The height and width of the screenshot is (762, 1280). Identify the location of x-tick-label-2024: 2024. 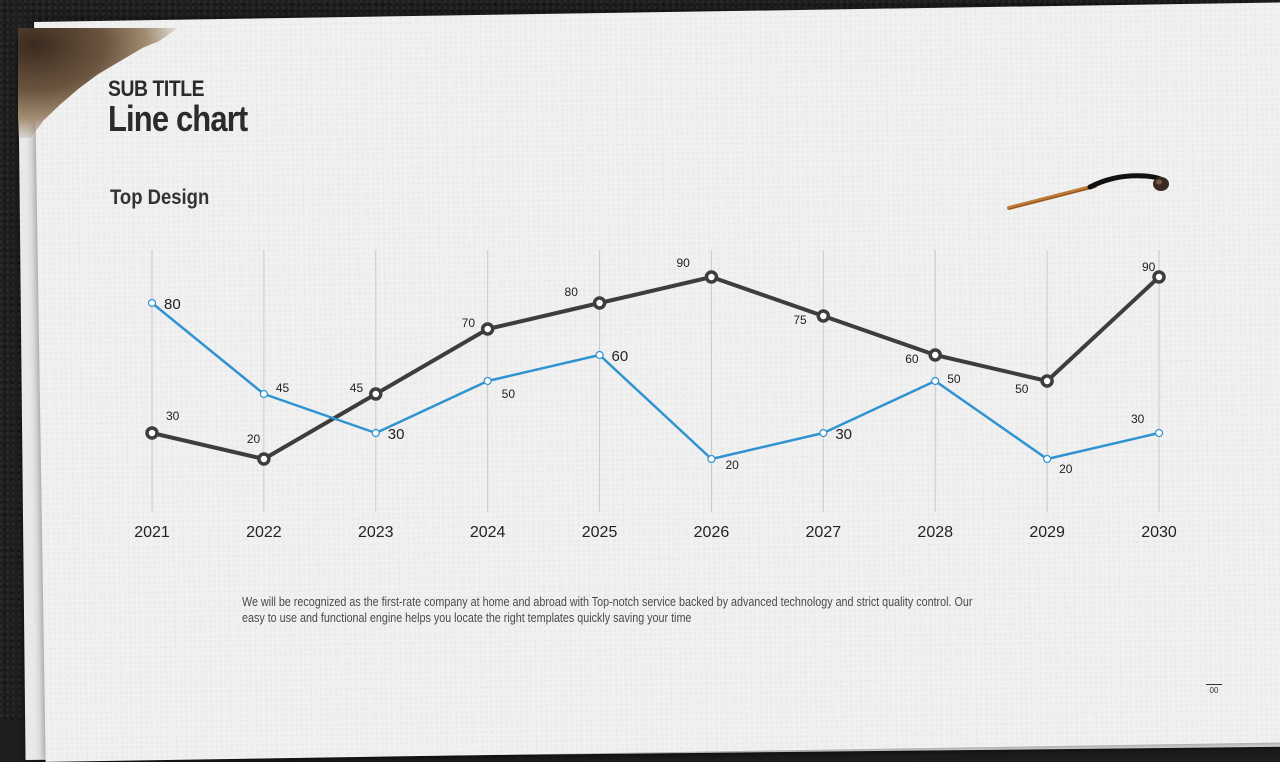
(488, 532).